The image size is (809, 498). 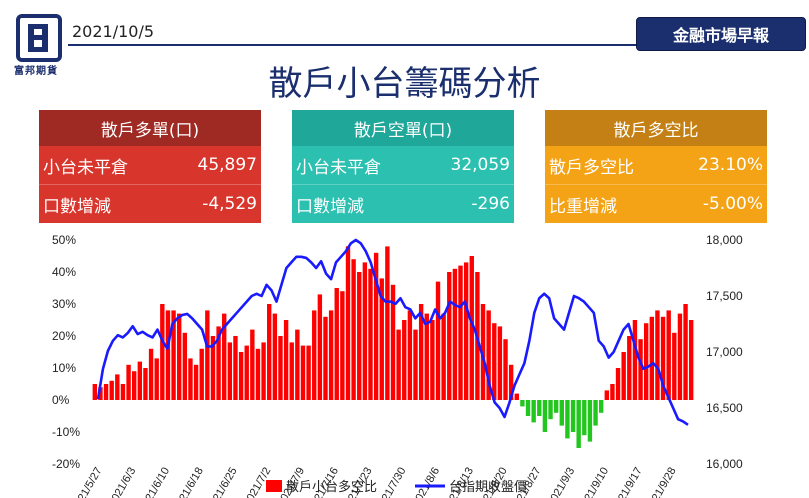 What do you see at coordinates (154, 482) in the screenshot?
I see `x-tick-label: 2021/6/10` at bounding box center [154, 482].